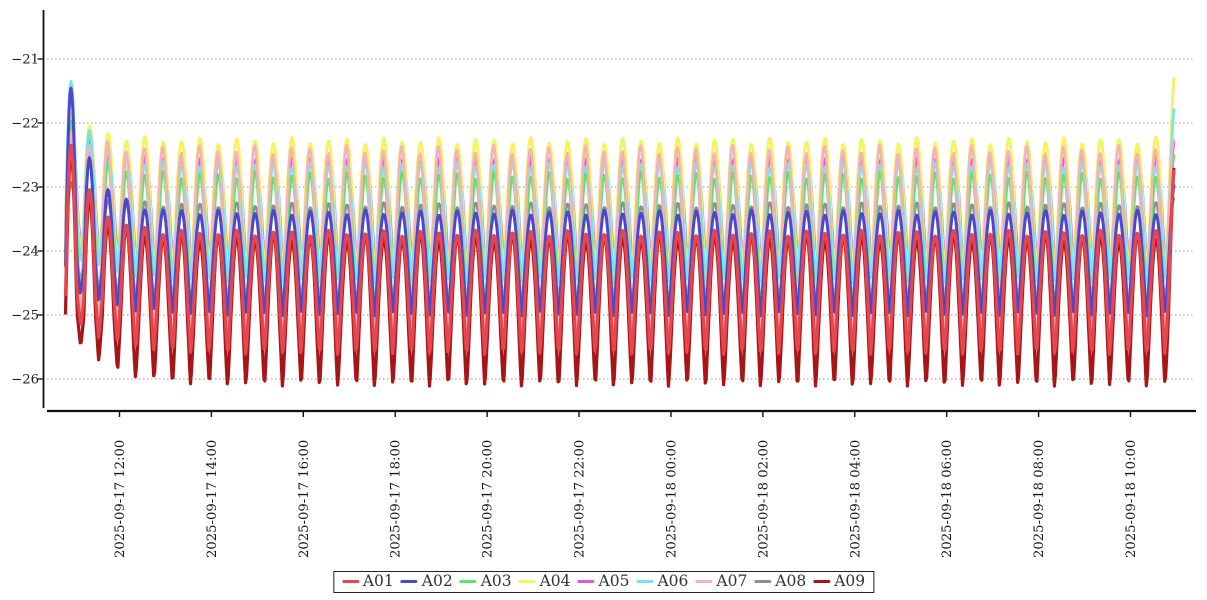 This screenshot has height=600, width=1207. What do you see at coordinates (580, 499) in the screenshot?
I see `x-tick-label: 2025-09-17 22:00` at bounding box center [580, 499].